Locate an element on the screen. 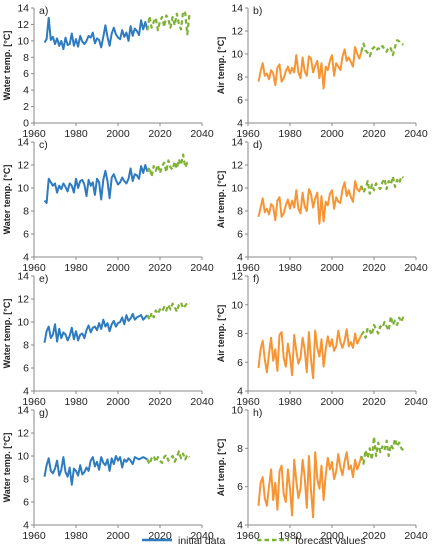  x-tick-label: 2000 is located at coordinates (332, 536).